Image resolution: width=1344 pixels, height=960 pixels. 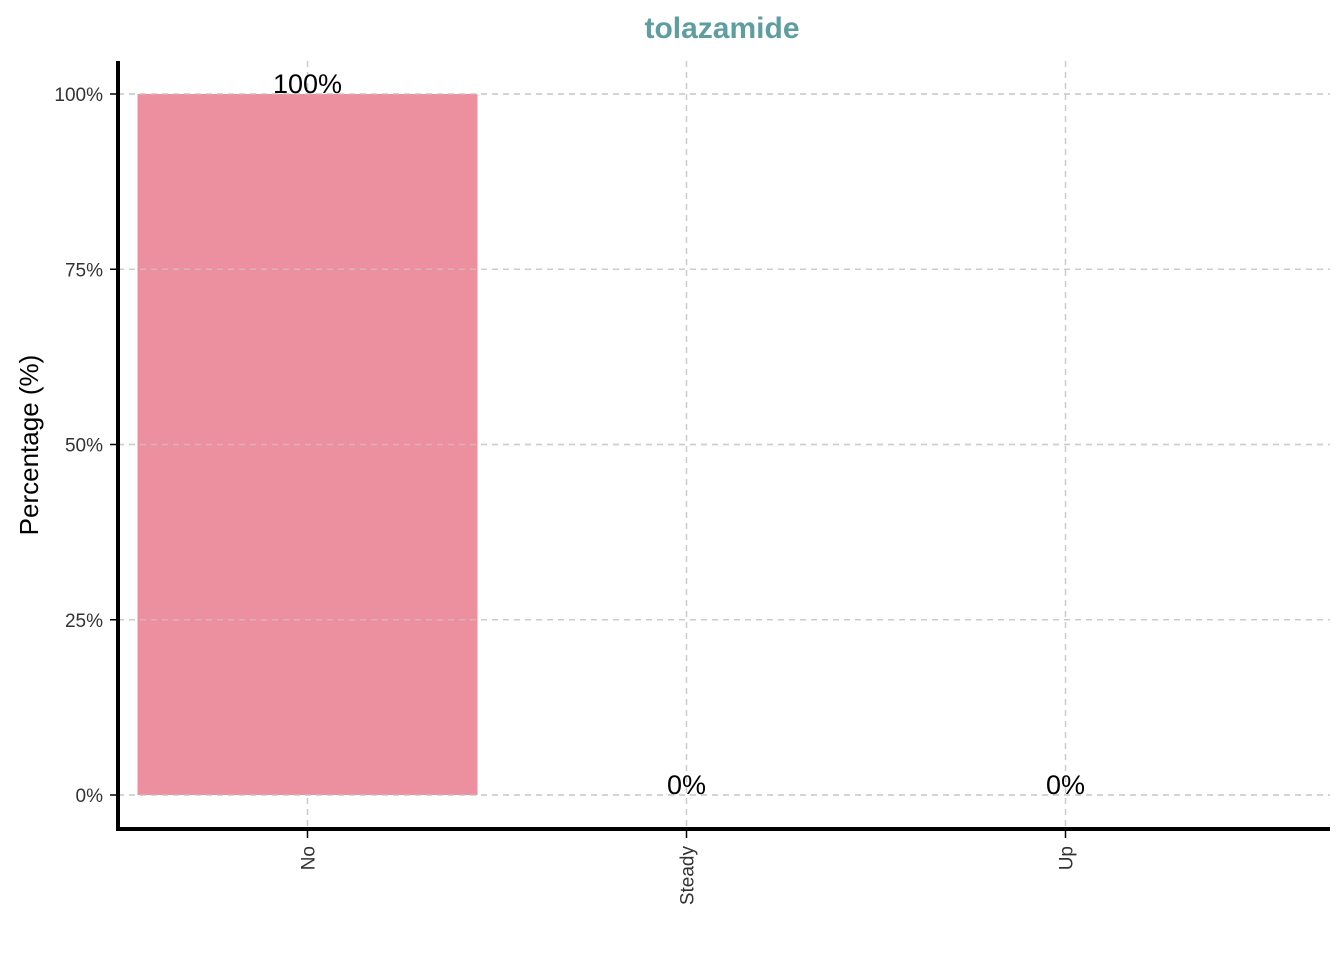 I want to click on x-axis-ticks: No Steady Up, so click(x=688, y=867).